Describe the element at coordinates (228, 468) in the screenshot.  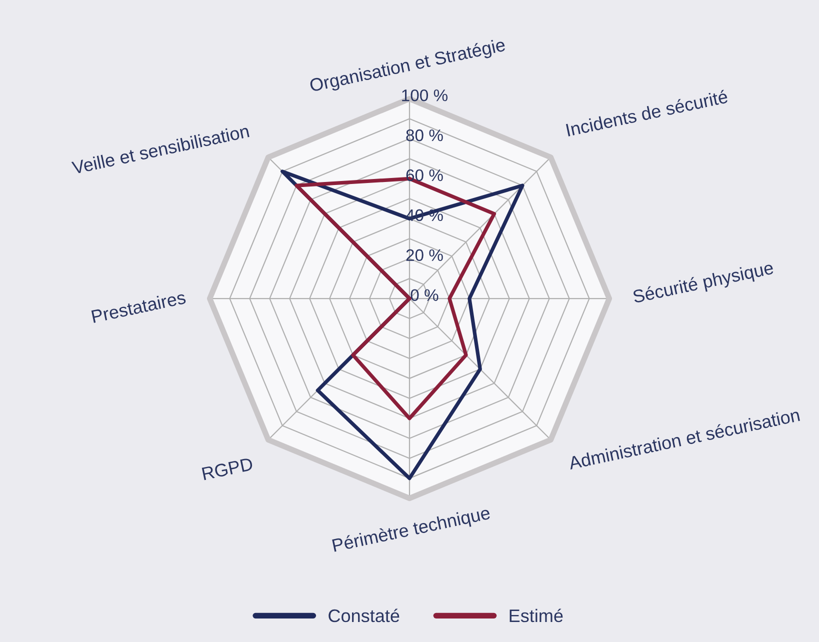
I see `spoke-label: RGPD` at that location.